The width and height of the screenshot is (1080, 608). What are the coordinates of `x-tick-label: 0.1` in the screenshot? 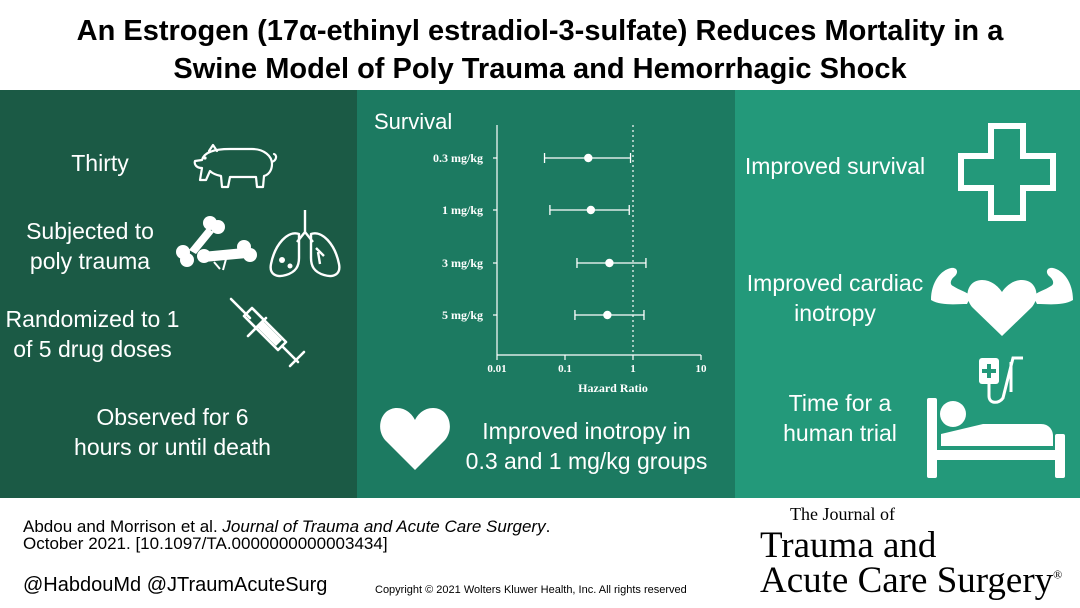 It's located at (565, 369).